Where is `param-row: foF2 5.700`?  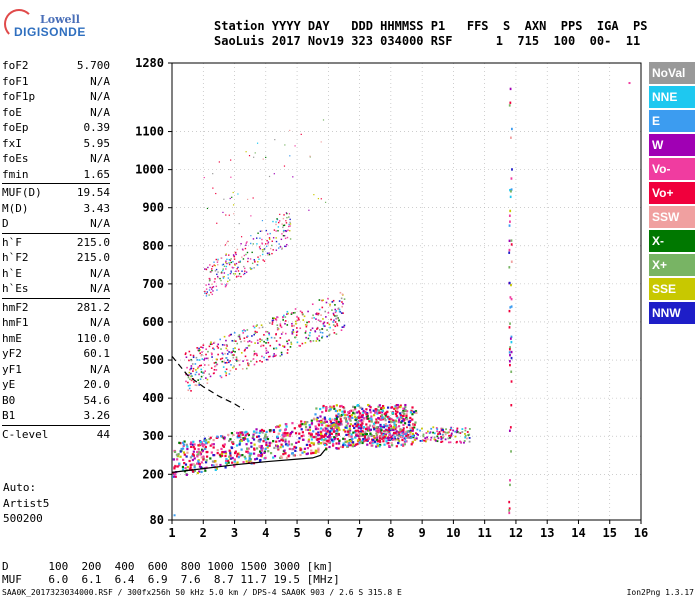 param-row: foF2 5.700 is located at coordinates (56, 66).